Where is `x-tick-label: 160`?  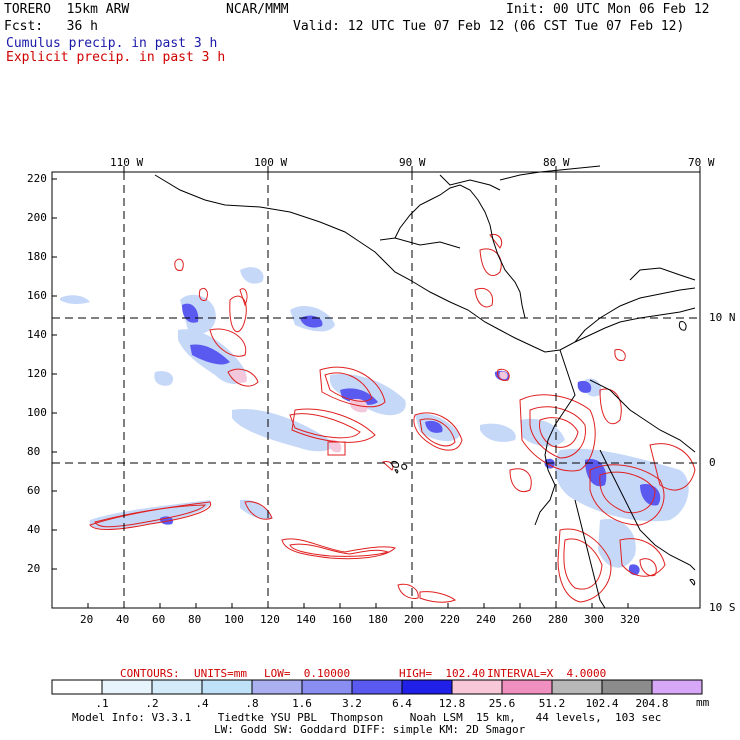 x-tick-label: 160 is located at coordinates (342, 619).